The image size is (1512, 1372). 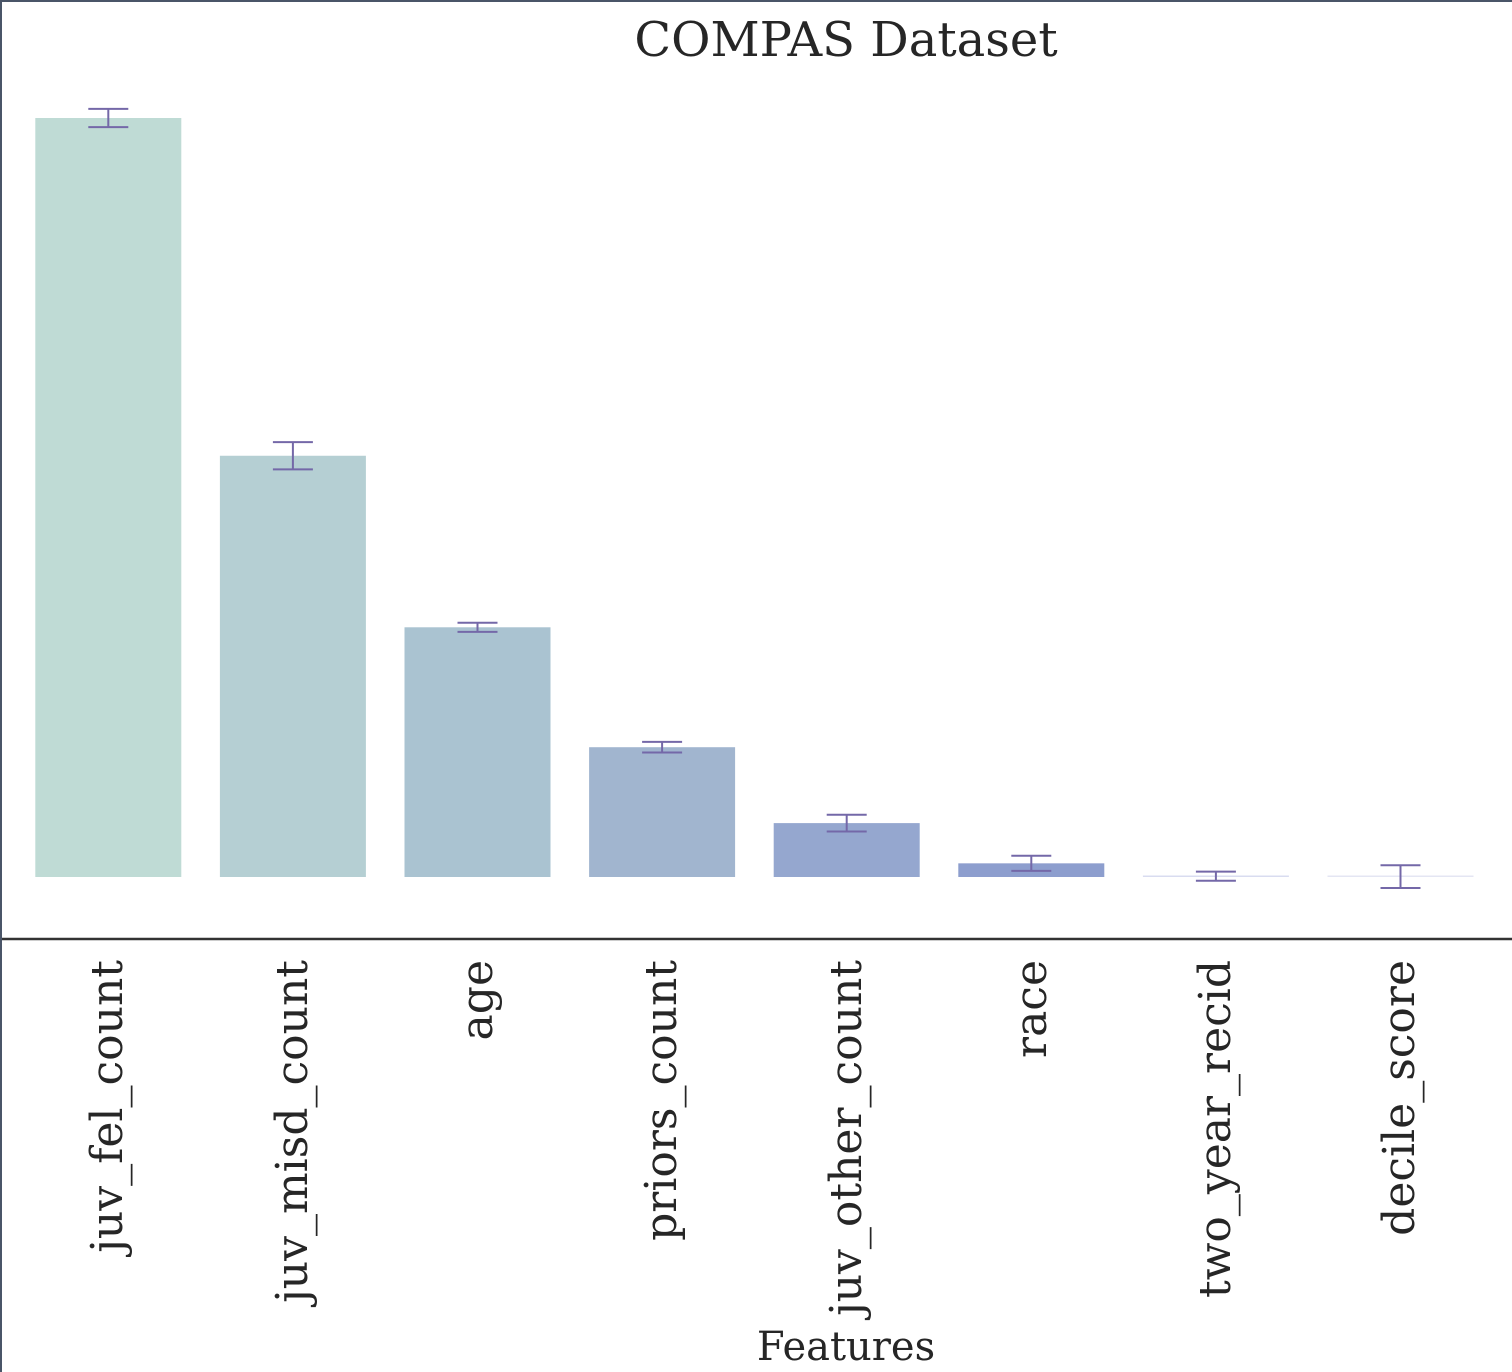 What do you see at coordinates (108, 118) in the screenshot?
I see `error-bar-juv-fel-count` at bounding box center [108, 118].